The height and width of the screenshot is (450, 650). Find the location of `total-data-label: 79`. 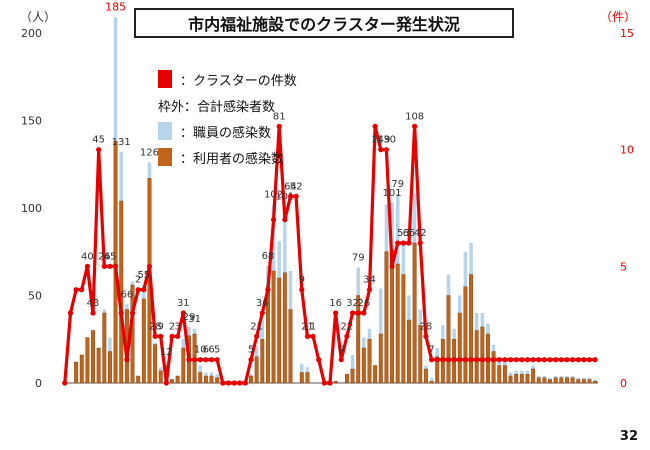

total-data-label: 79 is located at coordinates (358, 258).